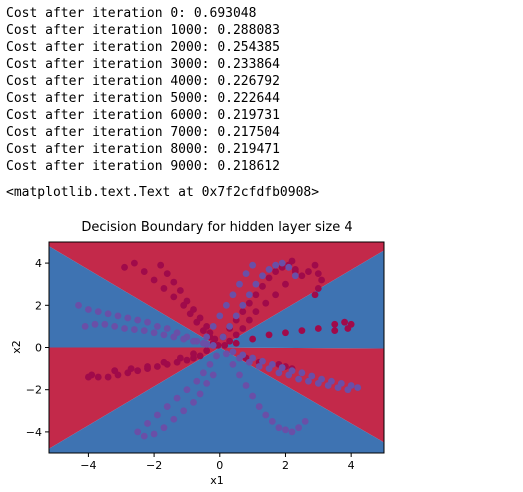  Describe the element at coordinates (16, 347) in the screenshot. I see `y-axis-label: x2` at that location.